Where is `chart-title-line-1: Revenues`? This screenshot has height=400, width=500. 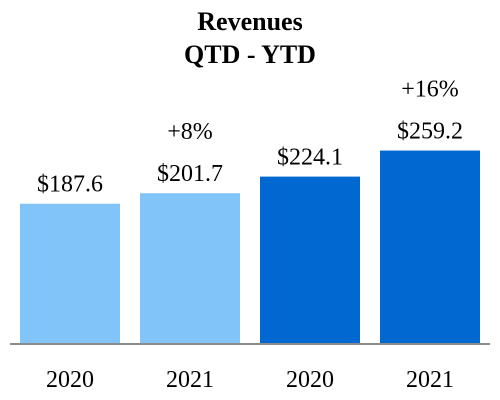
chart-title-line-1: Revenues is located at coordinates (249, 21).